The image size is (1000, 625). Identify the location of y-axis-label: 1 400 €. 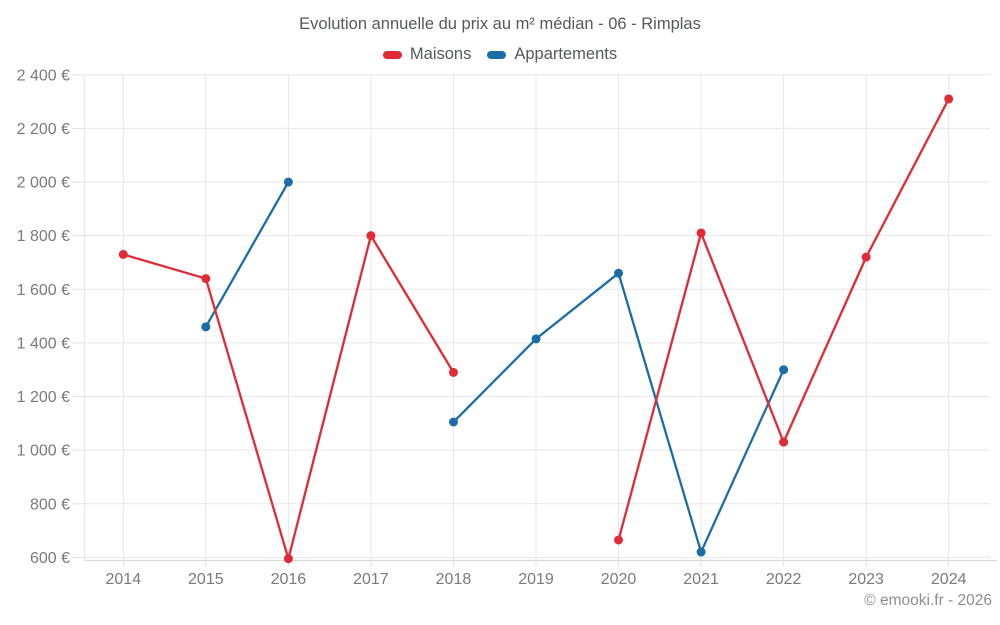
(43, 343).